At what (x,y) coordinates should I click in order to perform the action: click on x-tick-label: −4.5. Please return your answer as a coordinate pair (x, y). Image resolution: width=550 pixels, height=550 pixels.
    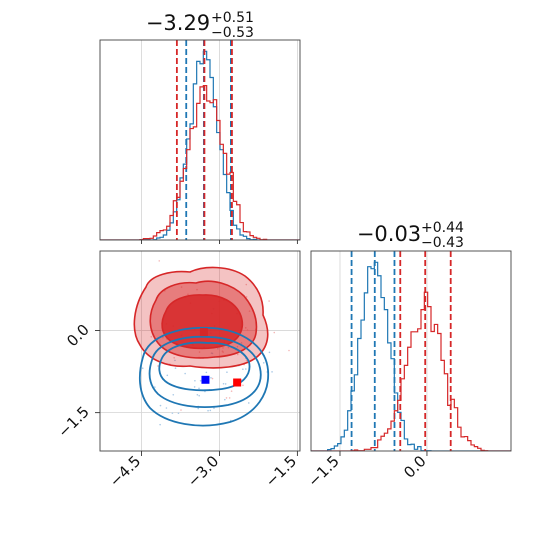
    Looking at the image, I should click on (125, 471).